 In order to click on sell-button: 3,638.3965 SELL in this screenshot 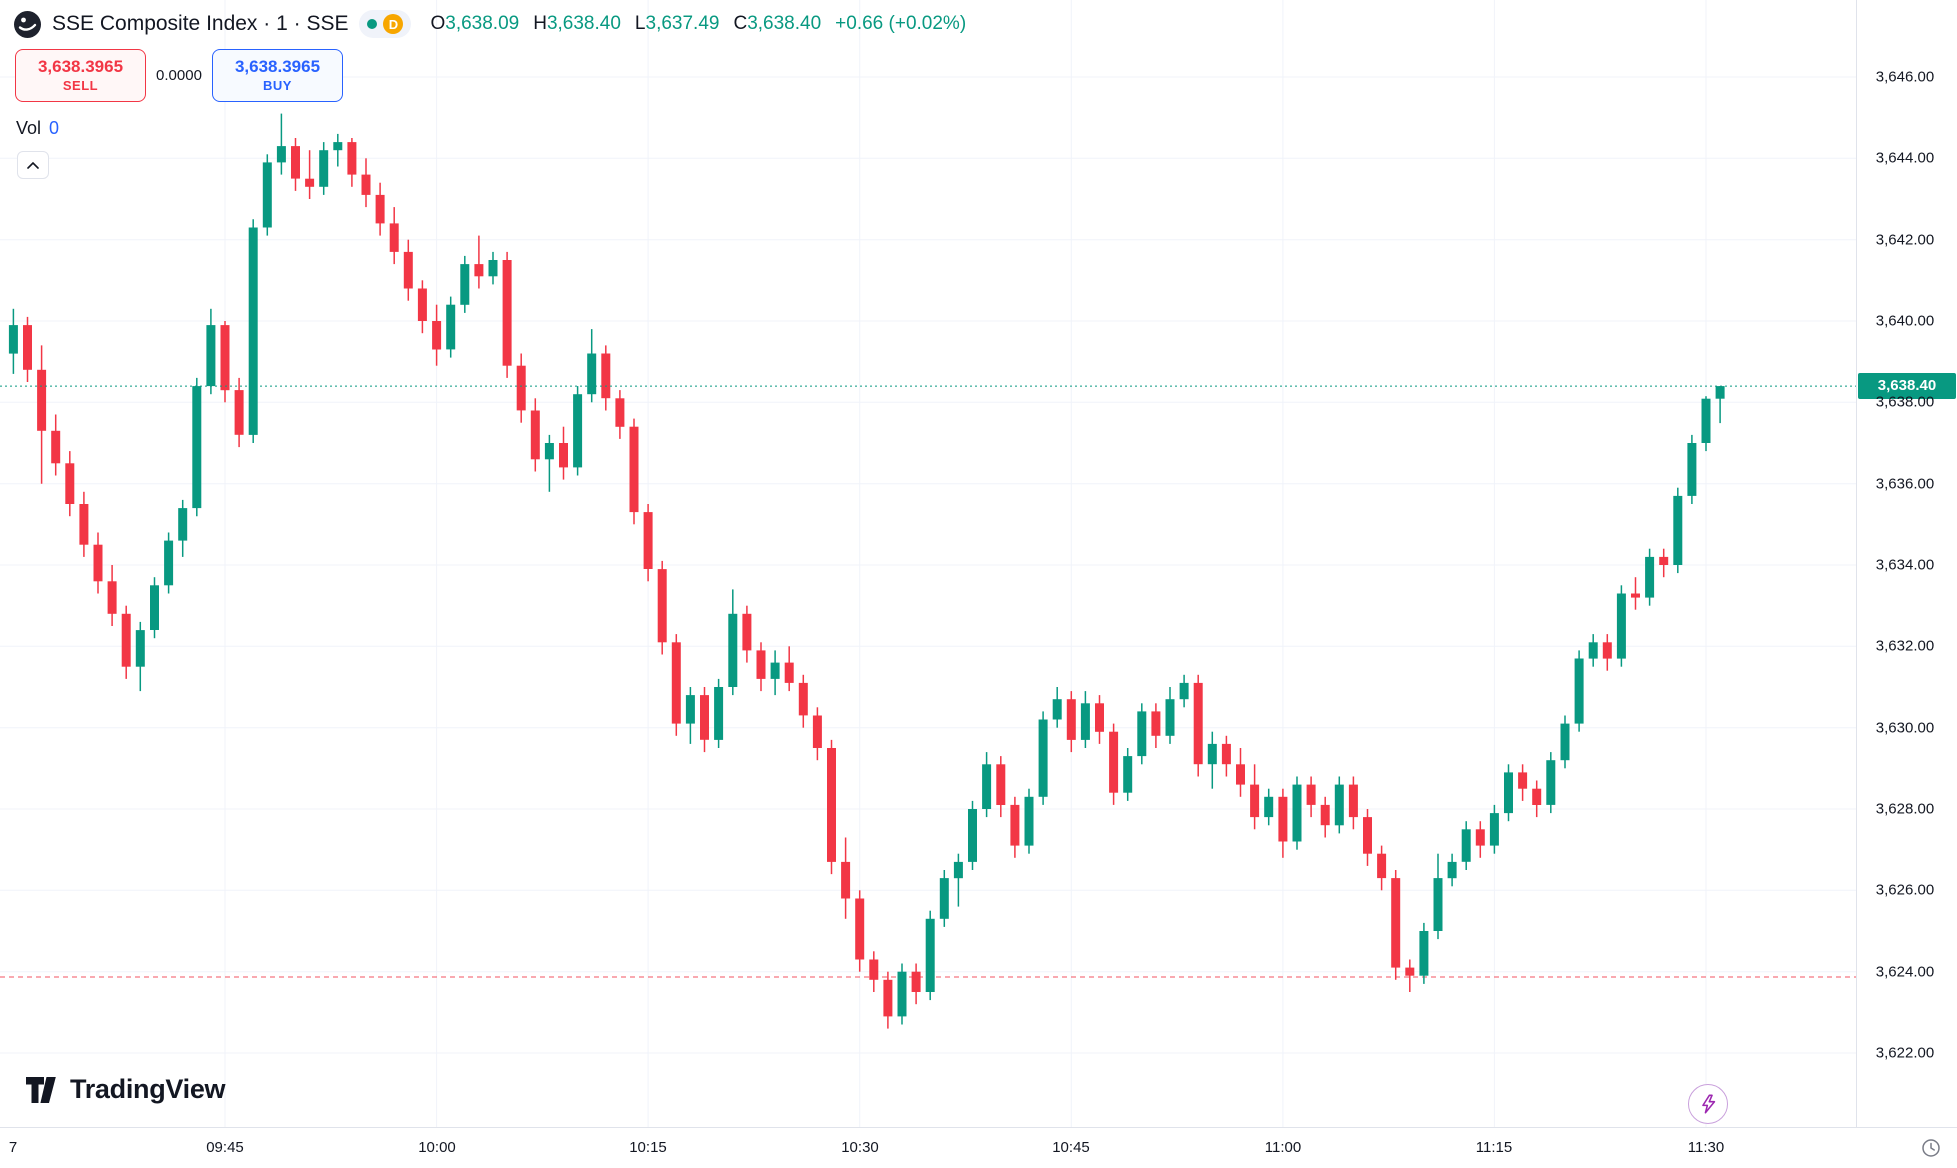, I will do `click(80, 75)`.